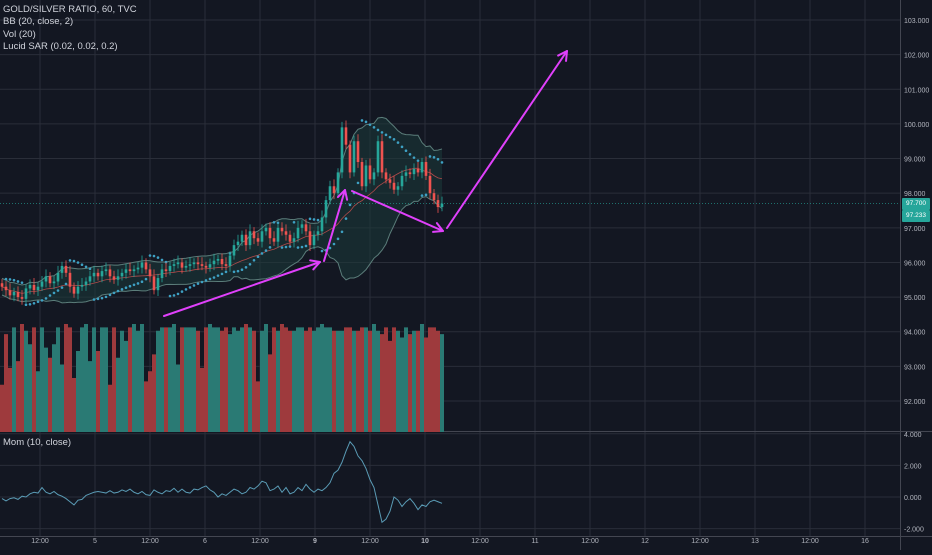 Image resolution: width=932 pixels, height=555 pixels. I want to click on legend-sar: Lucid SAR (0.02, 0.02, 0.2), so click(60, 47).